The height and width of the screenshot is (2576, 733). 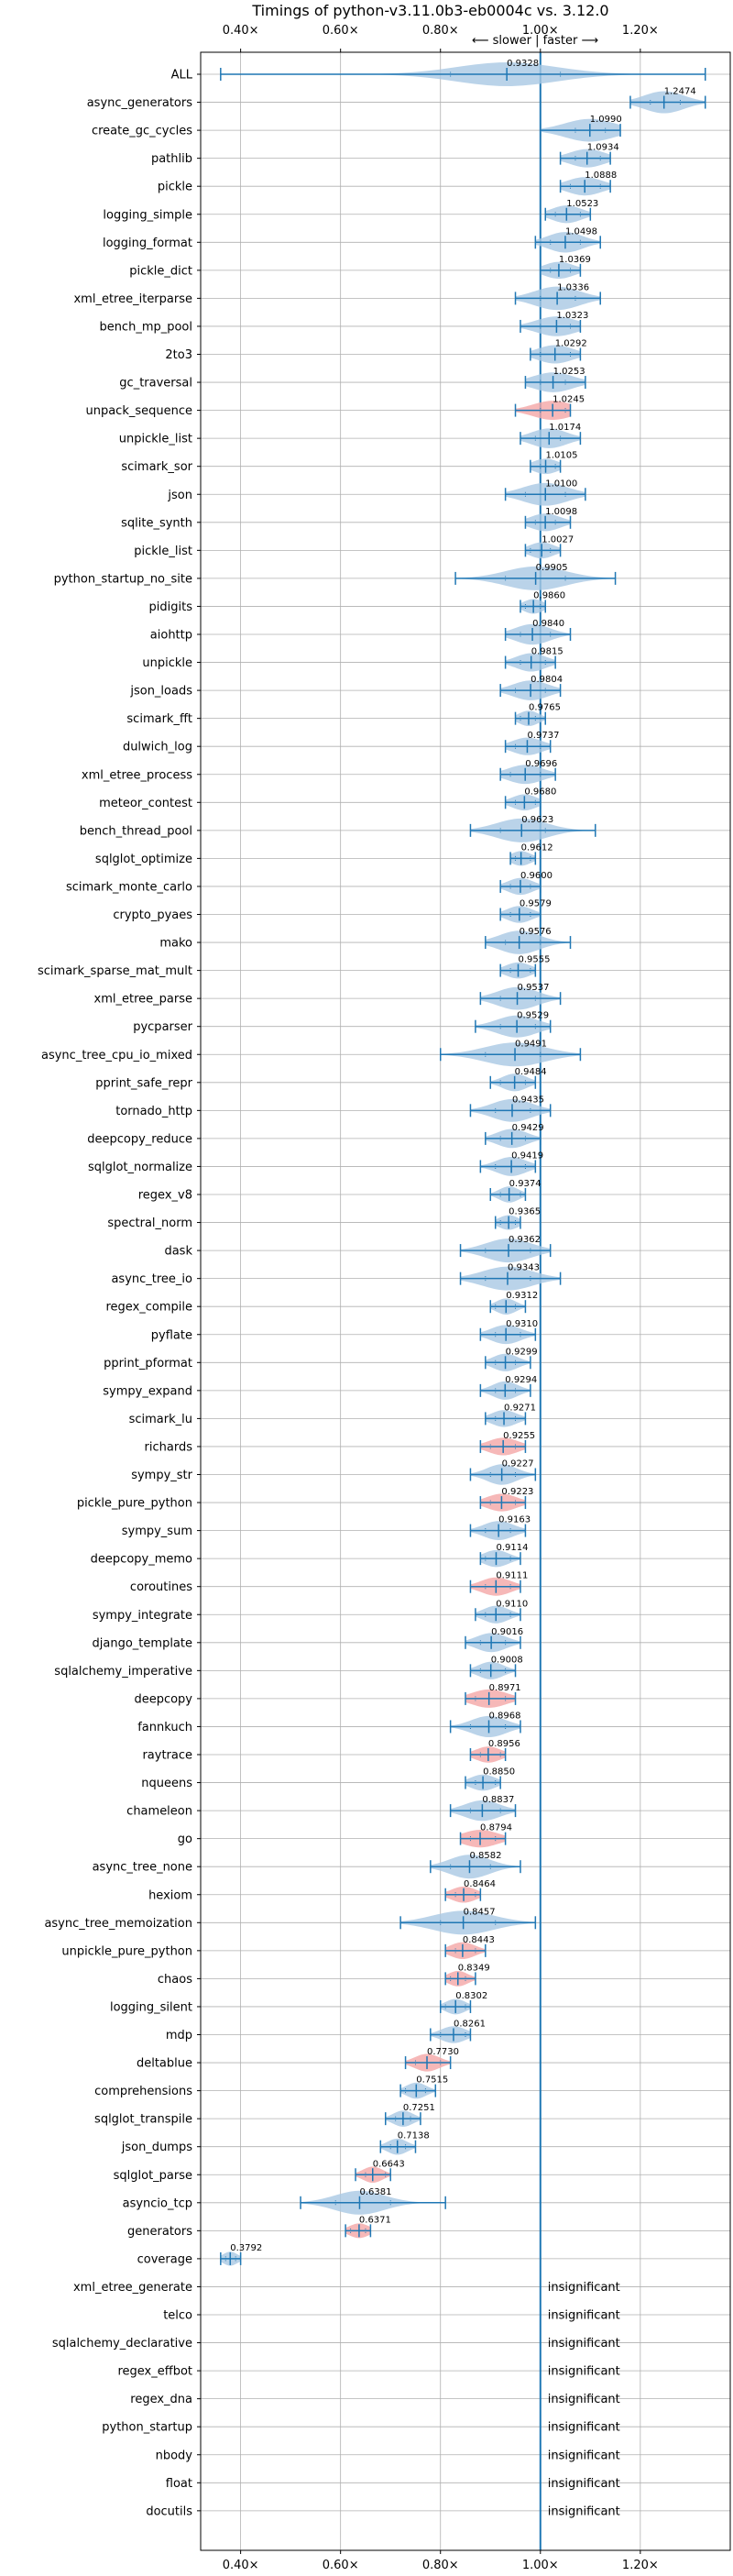 What do you see at coordinates (156, 523) in the screenshot?
I see `row-label: sqlite_synth` at bounding box center [156, 523].